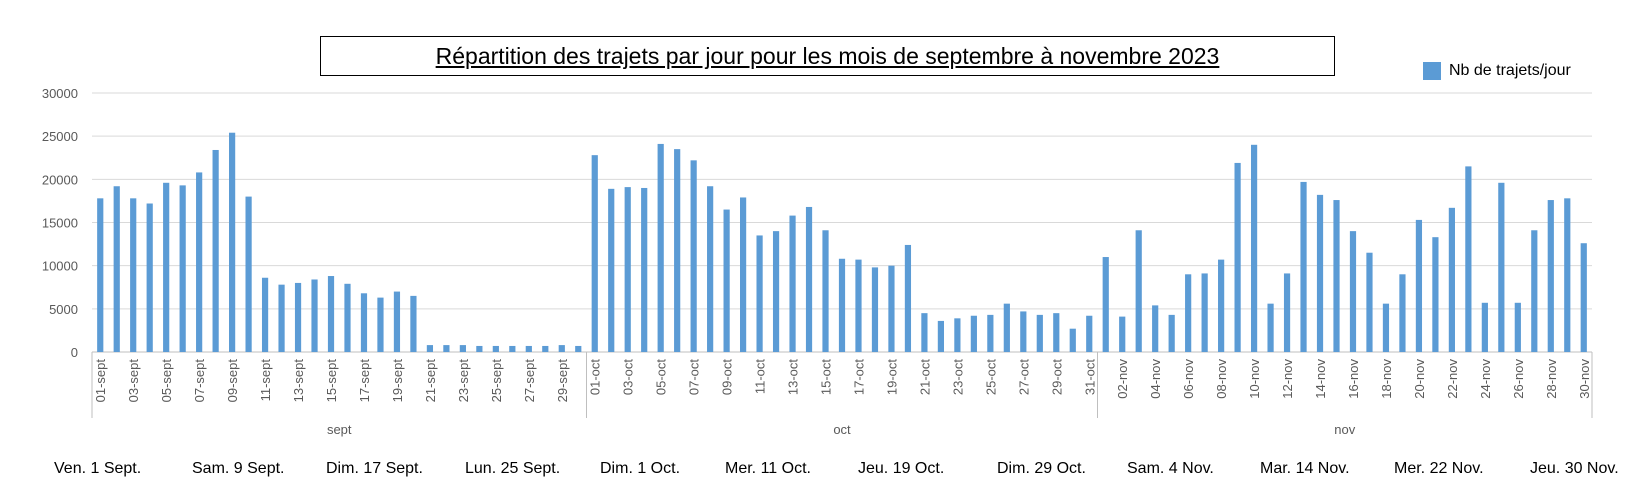 This screenshot has width=1629, height=499. What do you see at coordinates (1484, 327) in the screenshot?
I see `bar-24-nov` at bounding box center [1484, 327].